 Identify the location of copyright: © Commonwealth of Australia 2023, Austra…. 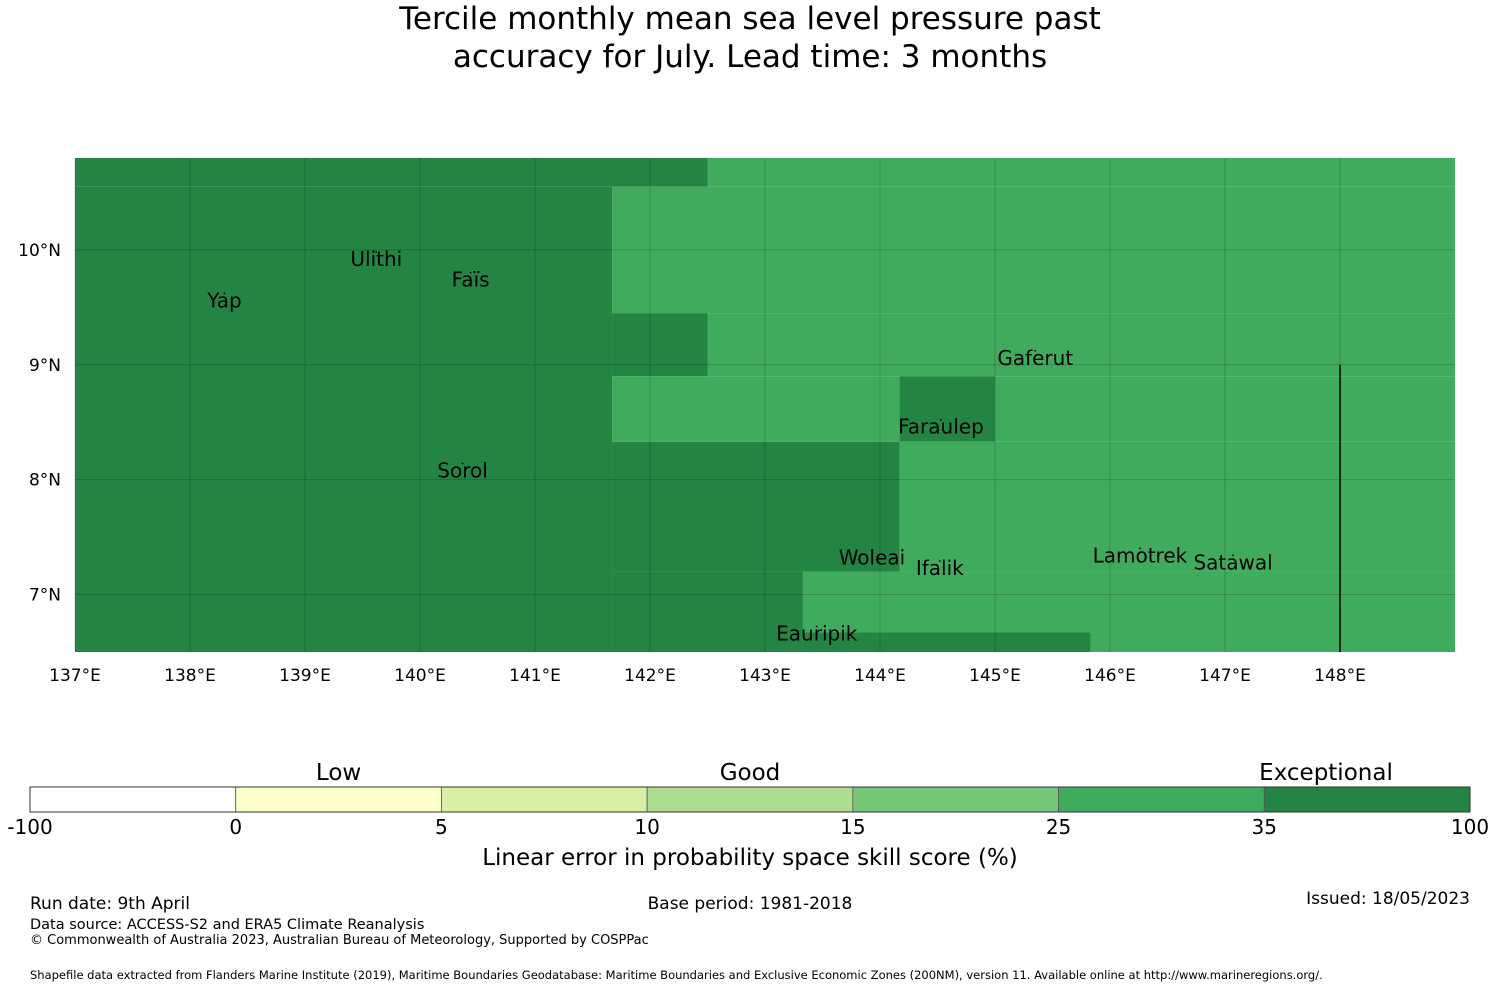
(339, 940).